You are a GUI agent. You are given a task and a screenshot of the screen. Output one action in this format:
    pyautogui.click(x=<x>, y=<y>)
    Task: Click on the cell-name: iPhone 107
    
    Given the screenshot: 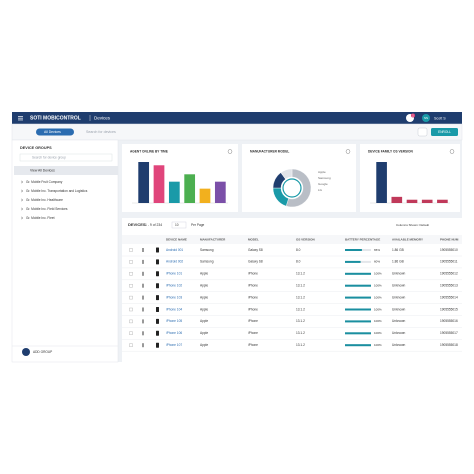 What is the action you would take?
    pyautogui.click(x=174, y=345)
    